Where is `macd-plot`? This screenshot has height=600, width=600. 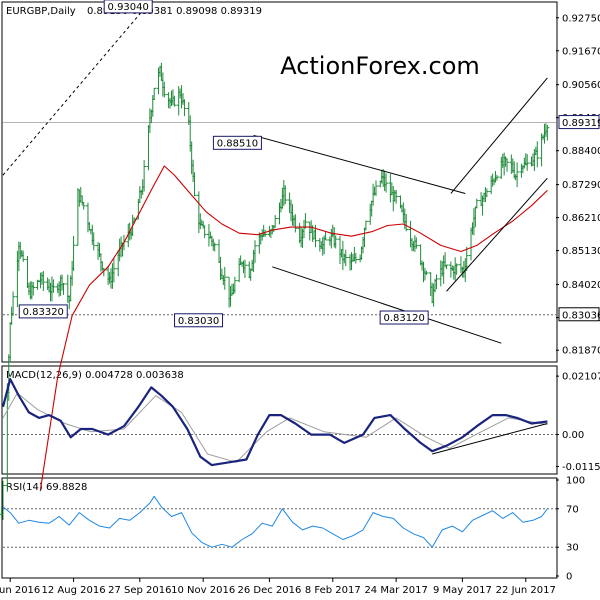
macd-plot is located at coordinates (278, 422).